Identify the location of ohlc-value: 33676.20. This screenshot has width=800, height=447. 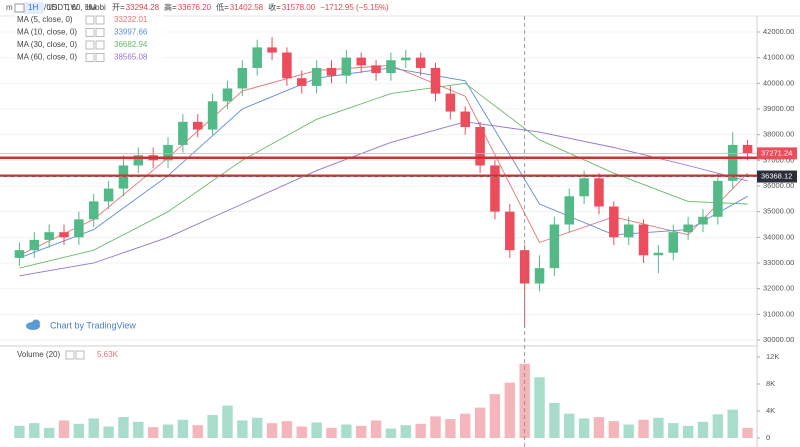
(195, 7).